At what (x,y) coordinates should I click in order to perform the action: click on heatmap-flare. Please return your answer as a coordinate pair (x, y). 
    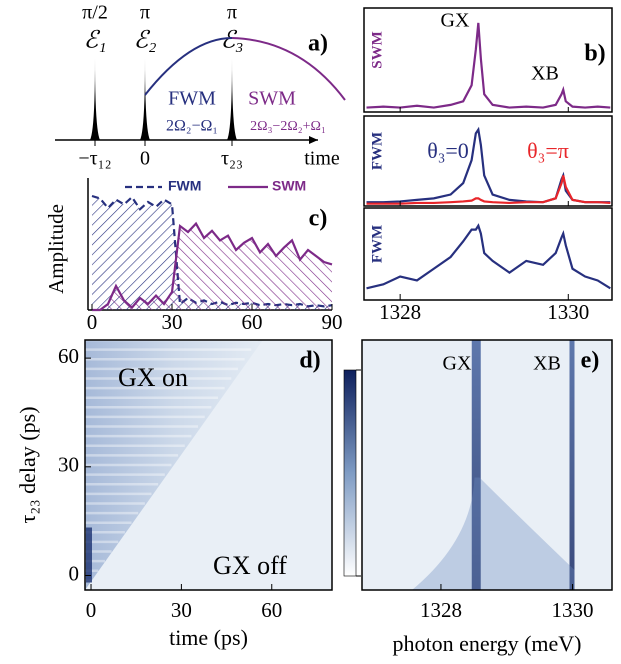
    Looking at the image, I should click on (493, 533).